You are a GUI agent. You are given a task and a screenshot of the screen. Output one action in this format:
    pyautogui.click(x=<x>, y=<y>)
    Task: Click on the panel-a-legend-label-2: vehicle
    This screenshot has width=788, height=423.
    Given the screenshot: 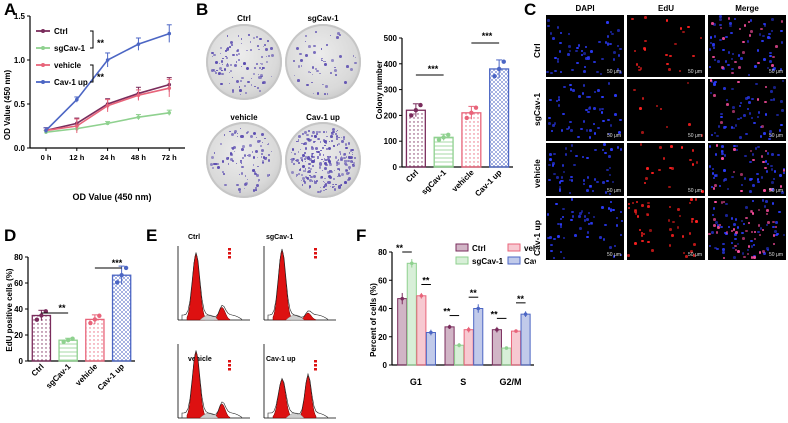 What is the action you would take?
    pyautogui.click(x=68, y=65)
    